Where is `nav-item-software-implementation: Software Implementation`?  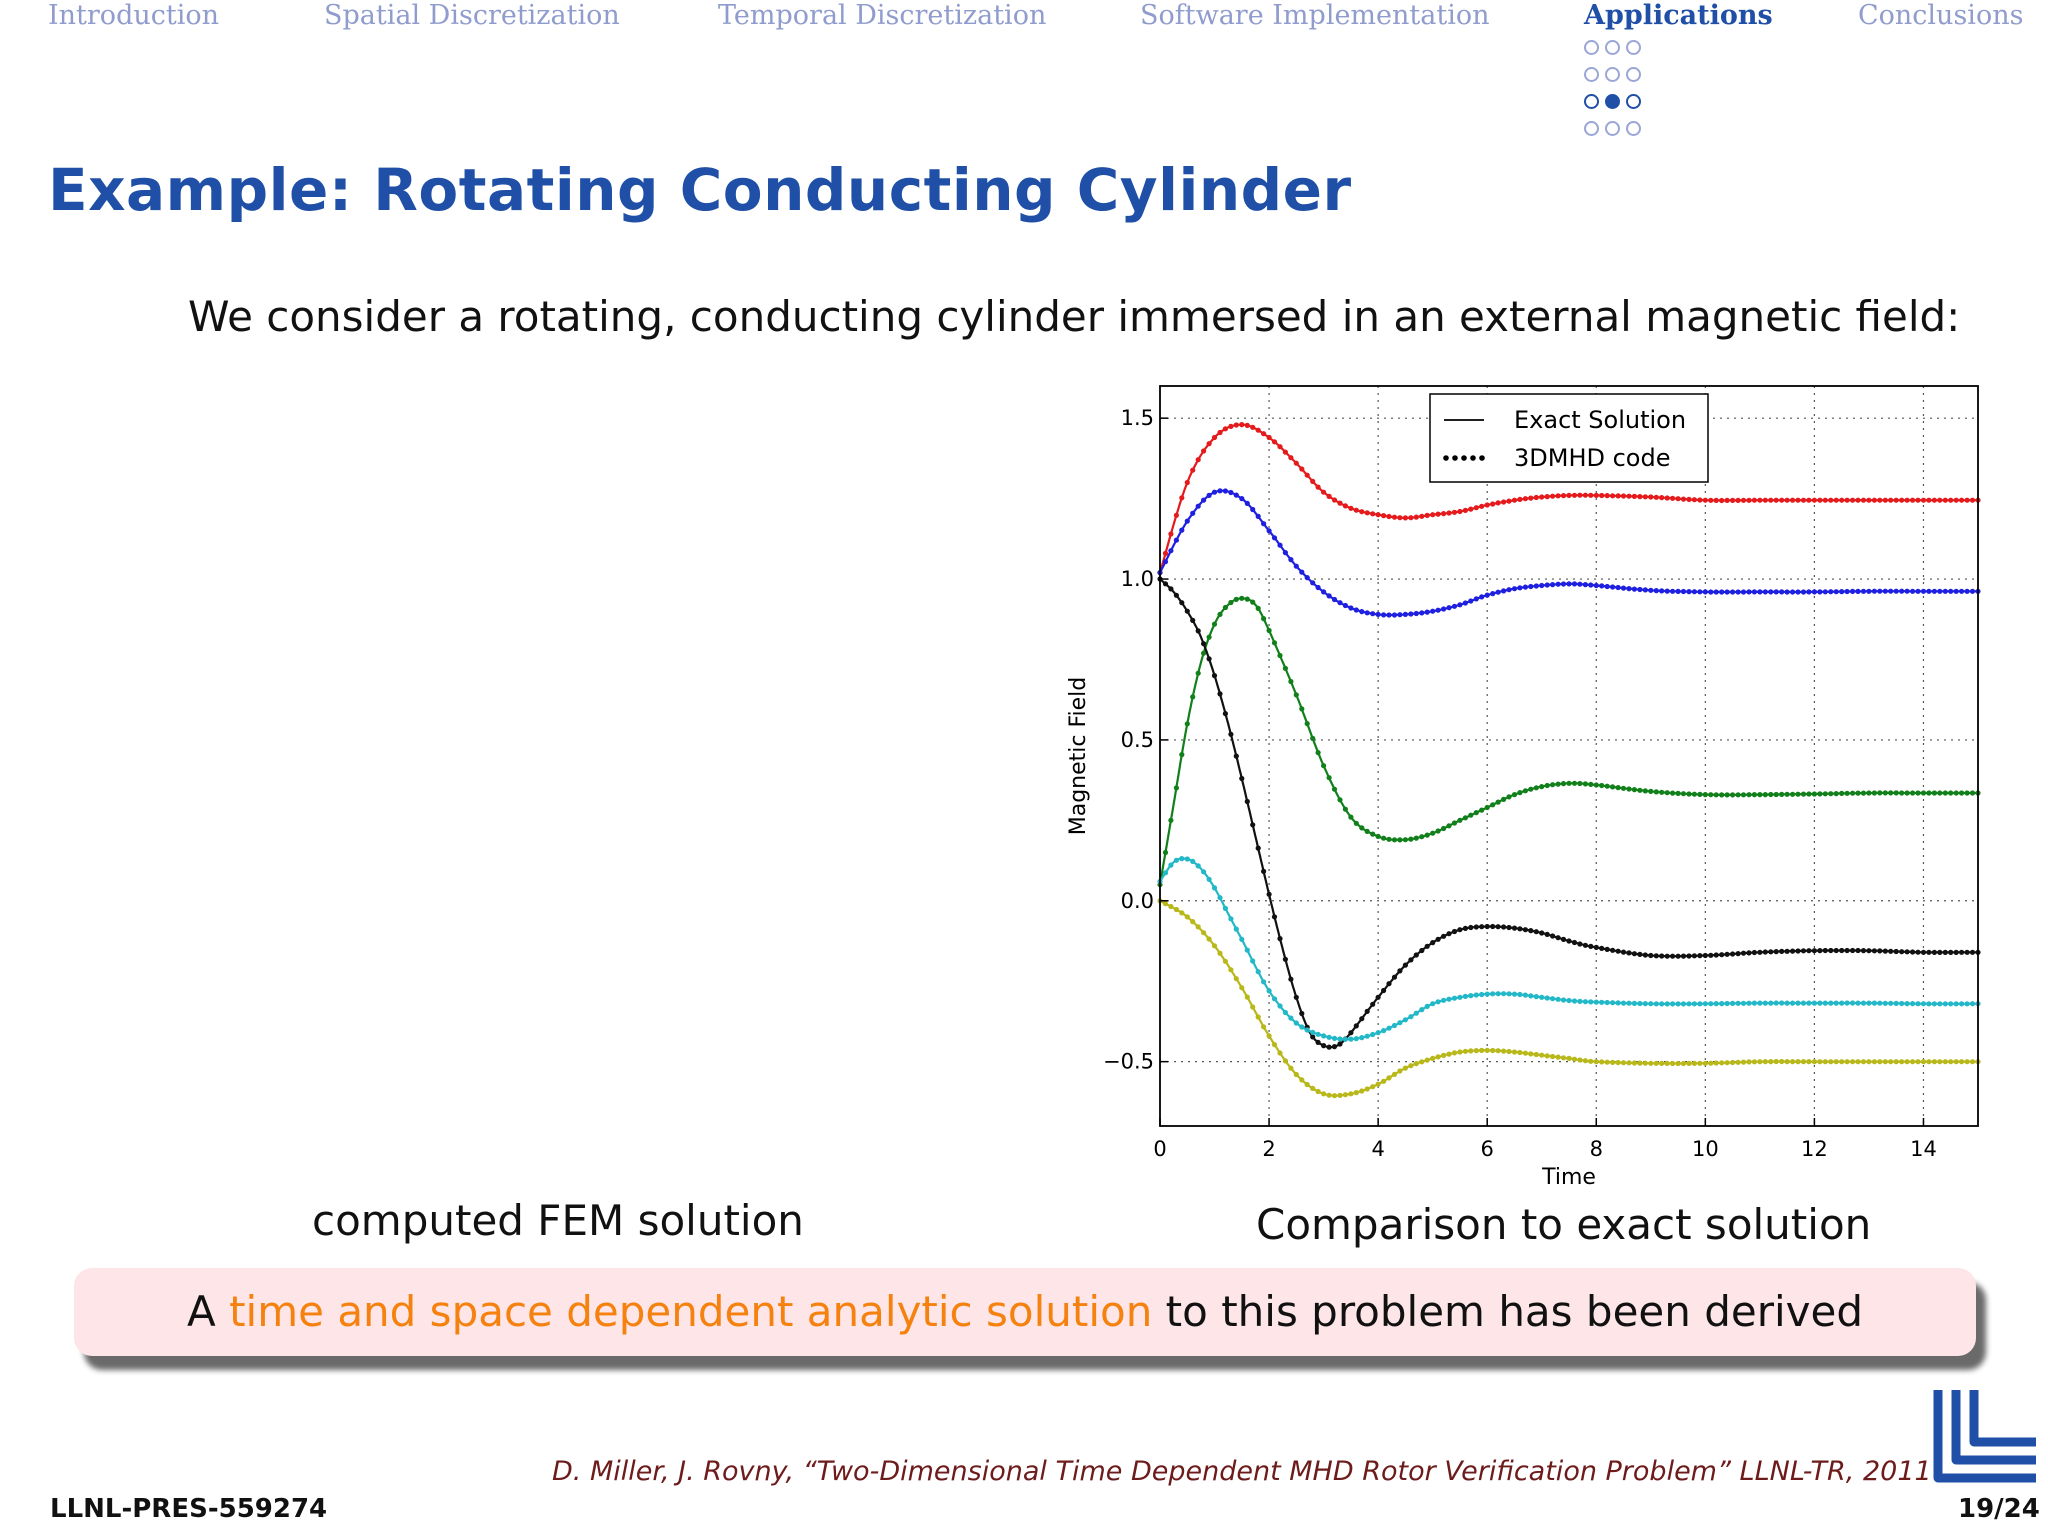 nav-item-software-implementation: Software Implementation is located at coordinates (1315, 15).